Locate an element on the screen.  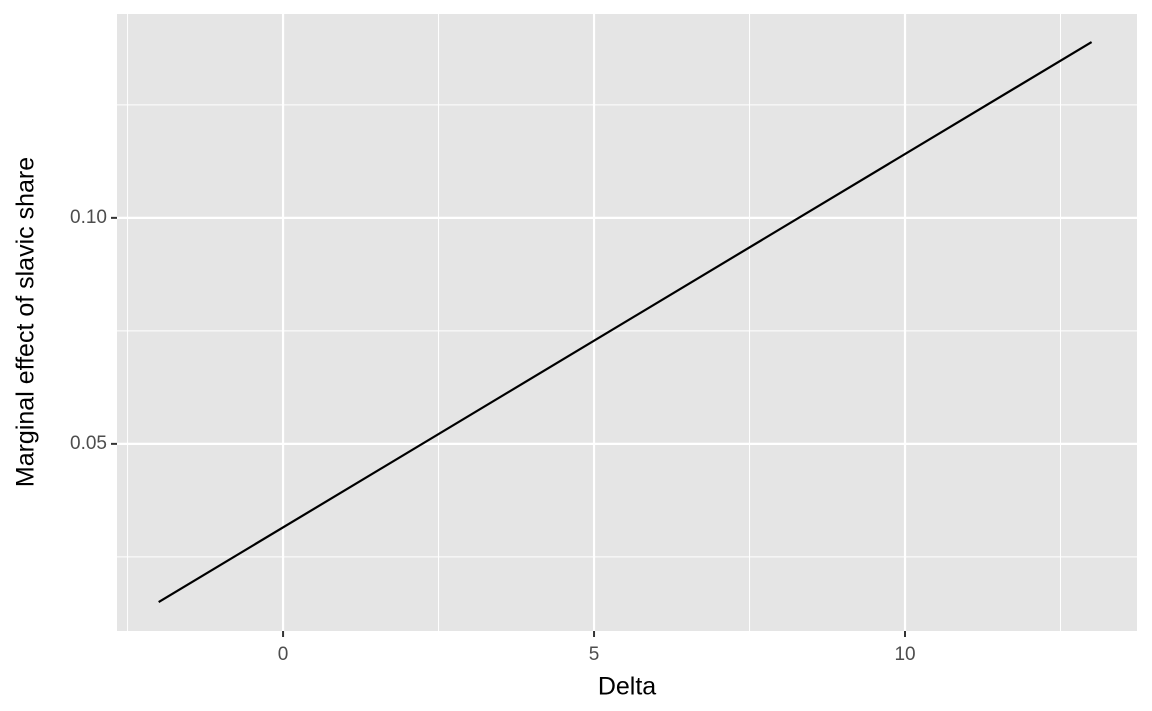
x-tick-label: 10 is located at coordinates (904, 654).